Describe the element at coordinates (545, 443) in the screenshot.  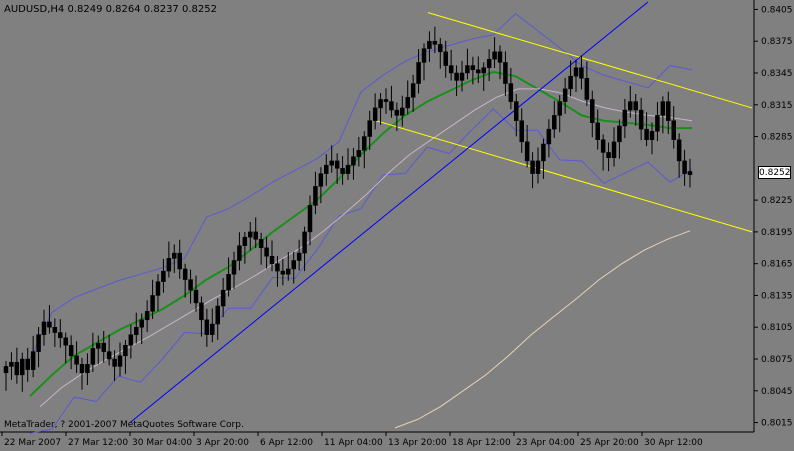
I see `time-tick-label: 23 Apr 04:00` at that location.